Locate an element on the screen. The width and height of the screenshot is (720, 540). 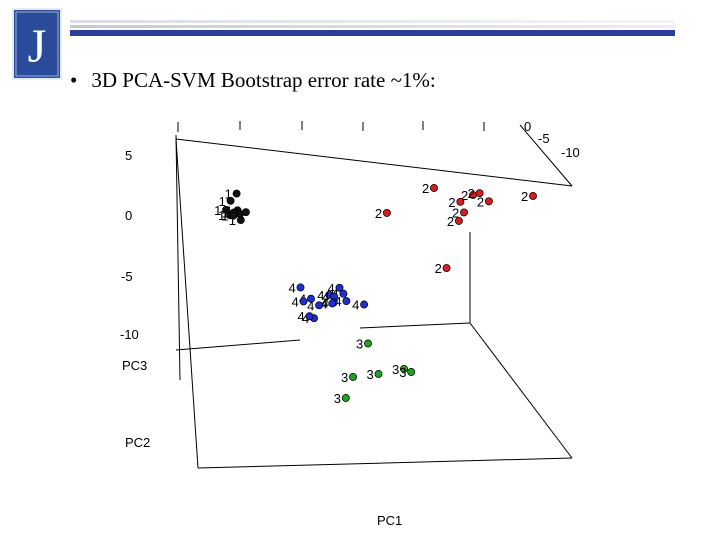
slide-title: • 3D PCA-SVM Bootstrap error rate ~1%: is located at coordinates (253, 80).